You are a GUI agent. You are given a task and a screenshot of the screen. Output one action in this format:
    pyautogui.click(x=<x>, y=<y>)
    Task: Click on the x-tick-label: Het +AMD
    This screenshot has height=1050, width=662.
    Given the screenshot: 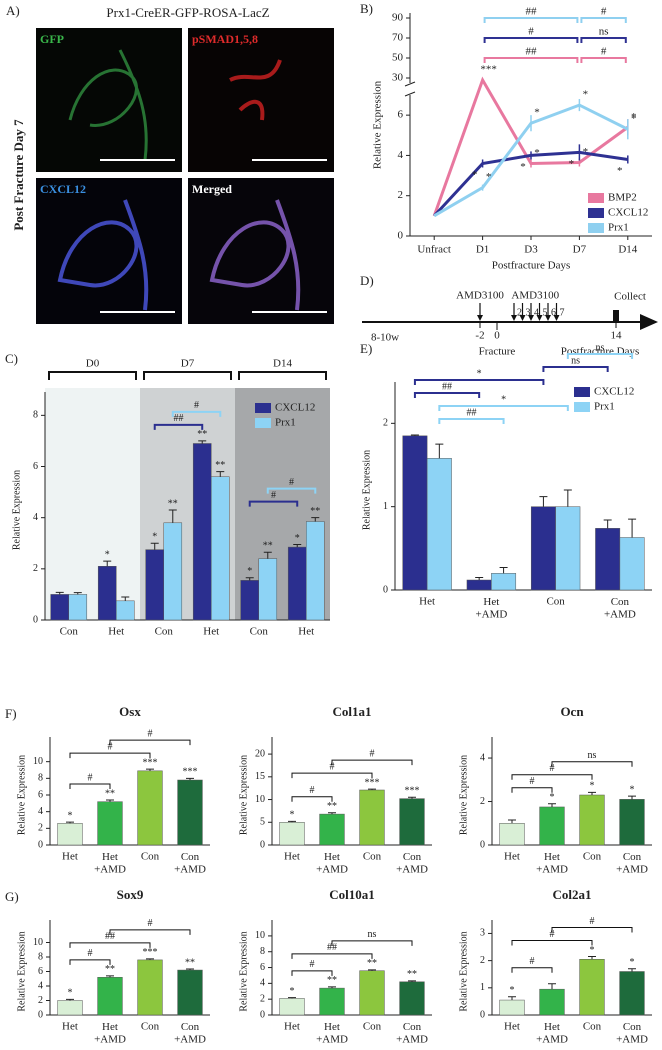 What is the action you would take?
    pyautogui.click(x=332, y=863)
    